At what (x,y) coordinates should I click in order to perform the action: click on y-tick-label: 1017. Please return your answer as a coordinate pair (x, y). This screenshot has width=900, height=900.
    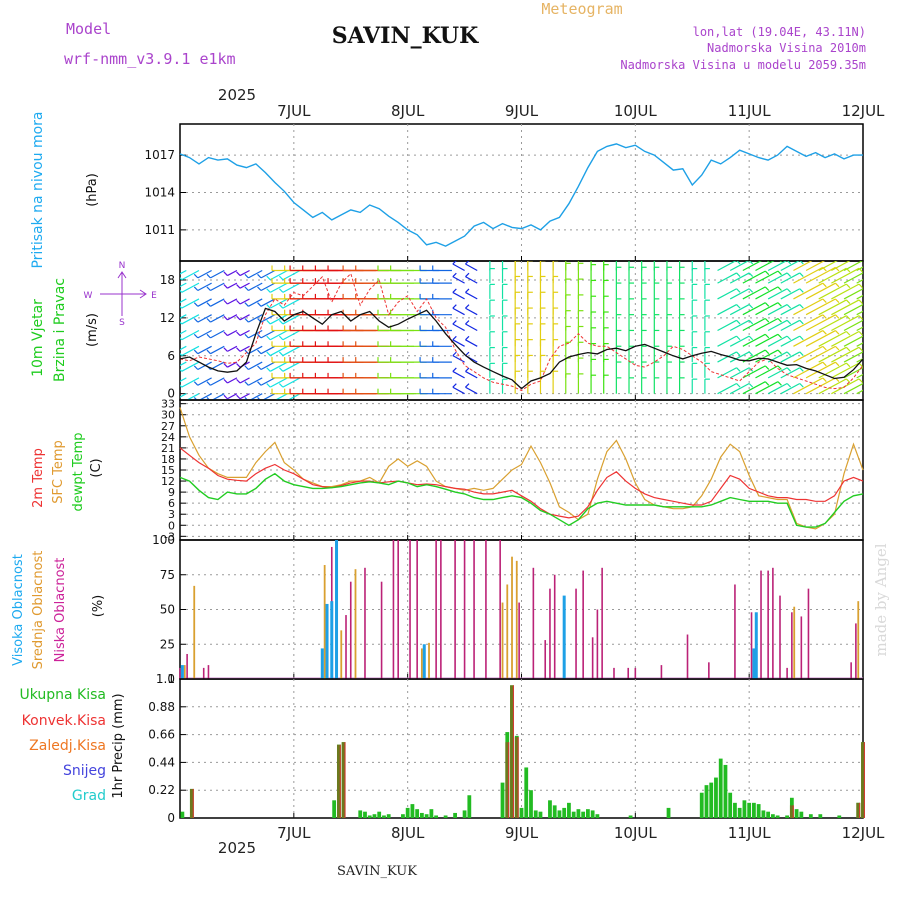
    Looking at the image, I should click on (159, 155).